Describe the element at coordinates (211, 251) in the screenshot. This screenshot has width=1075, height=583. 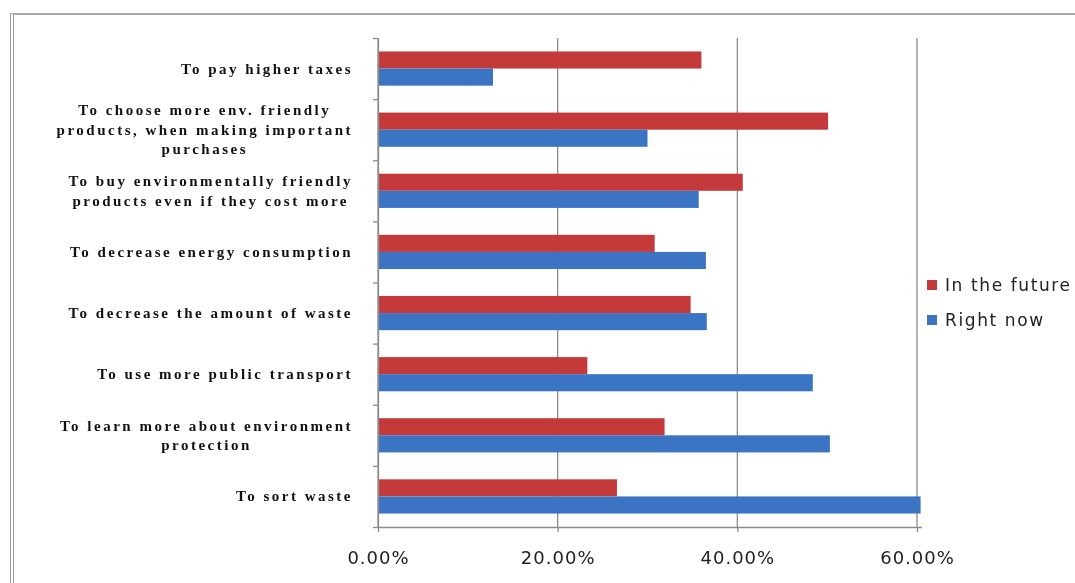
I see `y-tick-label: To decrease energy consumption` at that location.